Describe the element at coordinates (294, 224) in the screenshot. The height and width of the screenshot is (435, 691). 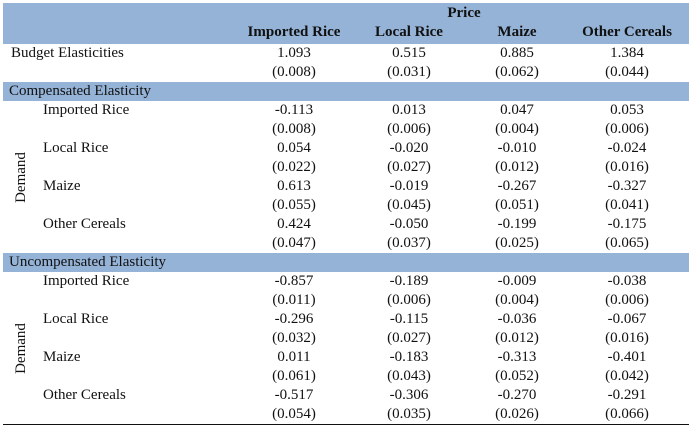
I see `table-cell: 0.424` at that location.